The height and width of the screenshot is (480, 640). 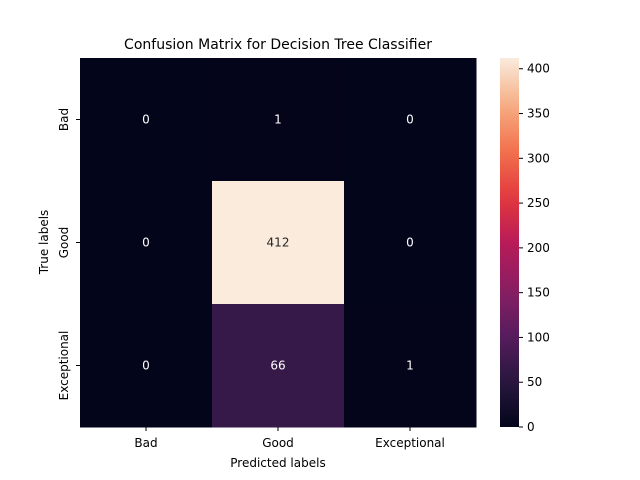 I want to click on x-tick-label: Good, so click(x=278, y=443).